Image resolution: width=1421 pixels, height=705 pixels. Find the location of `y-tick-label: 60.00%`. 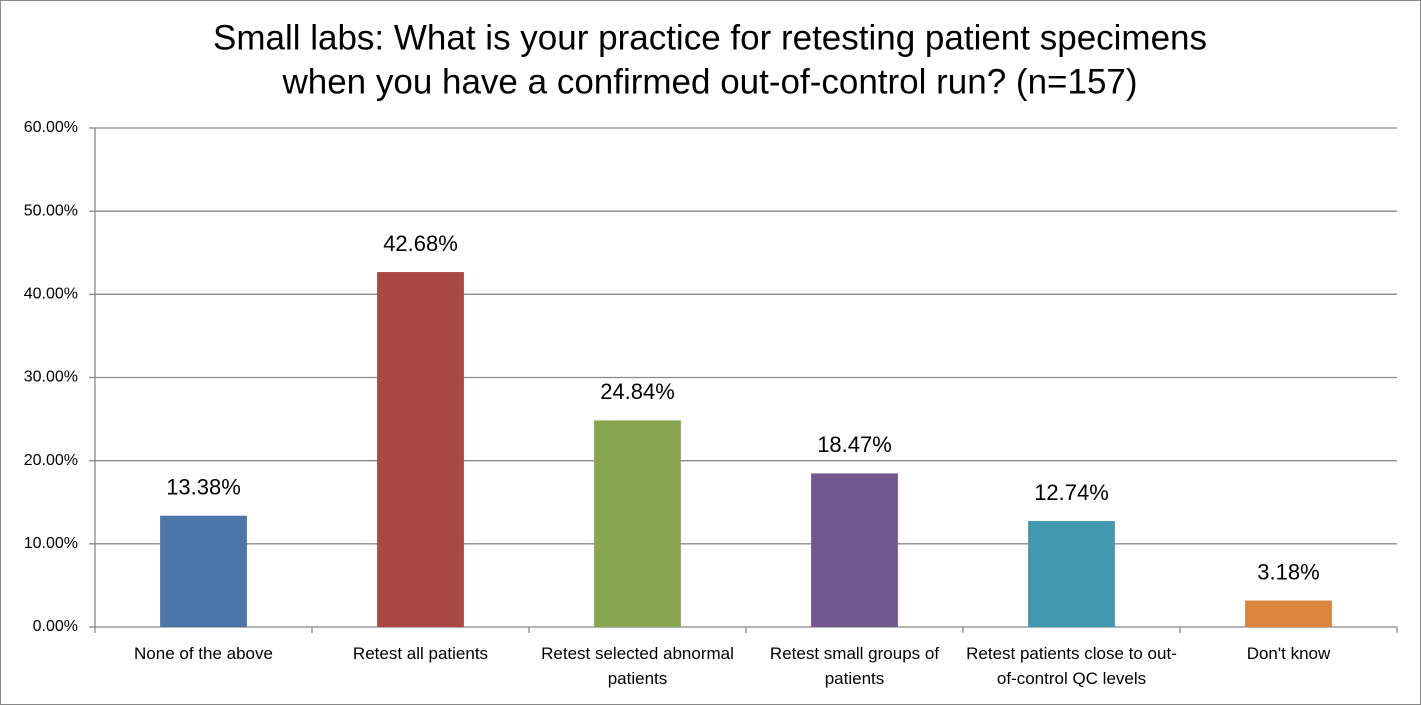

y-tick-label: 60.00% is located at coordinates (51, 127).